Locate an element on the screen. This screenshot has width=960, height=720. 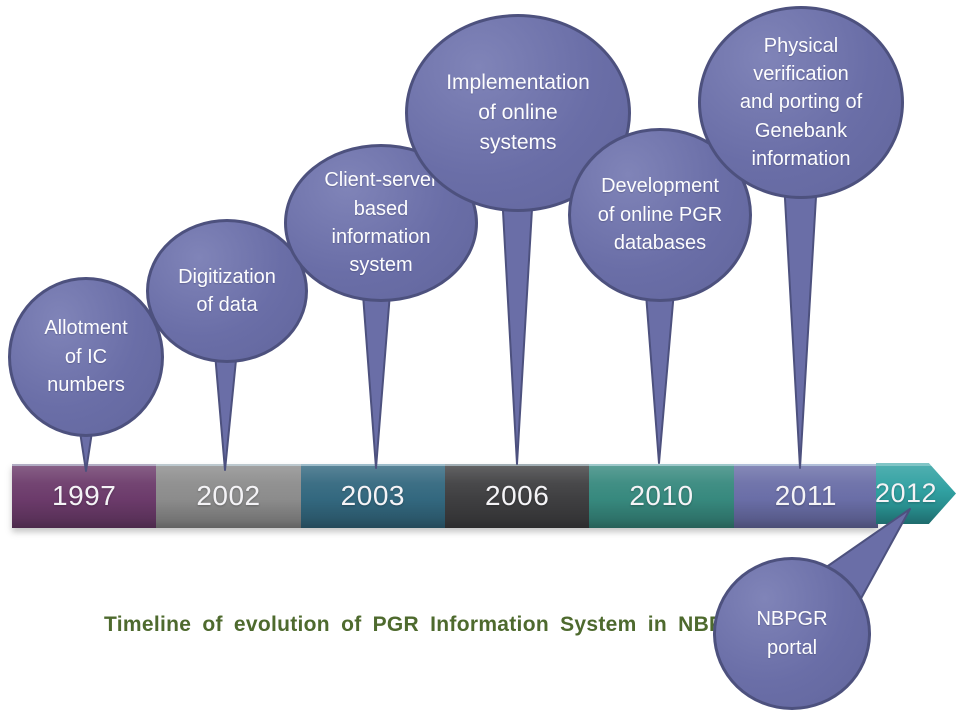
timeline-segment-2011: 2011 is located at coordinates (805, 496).